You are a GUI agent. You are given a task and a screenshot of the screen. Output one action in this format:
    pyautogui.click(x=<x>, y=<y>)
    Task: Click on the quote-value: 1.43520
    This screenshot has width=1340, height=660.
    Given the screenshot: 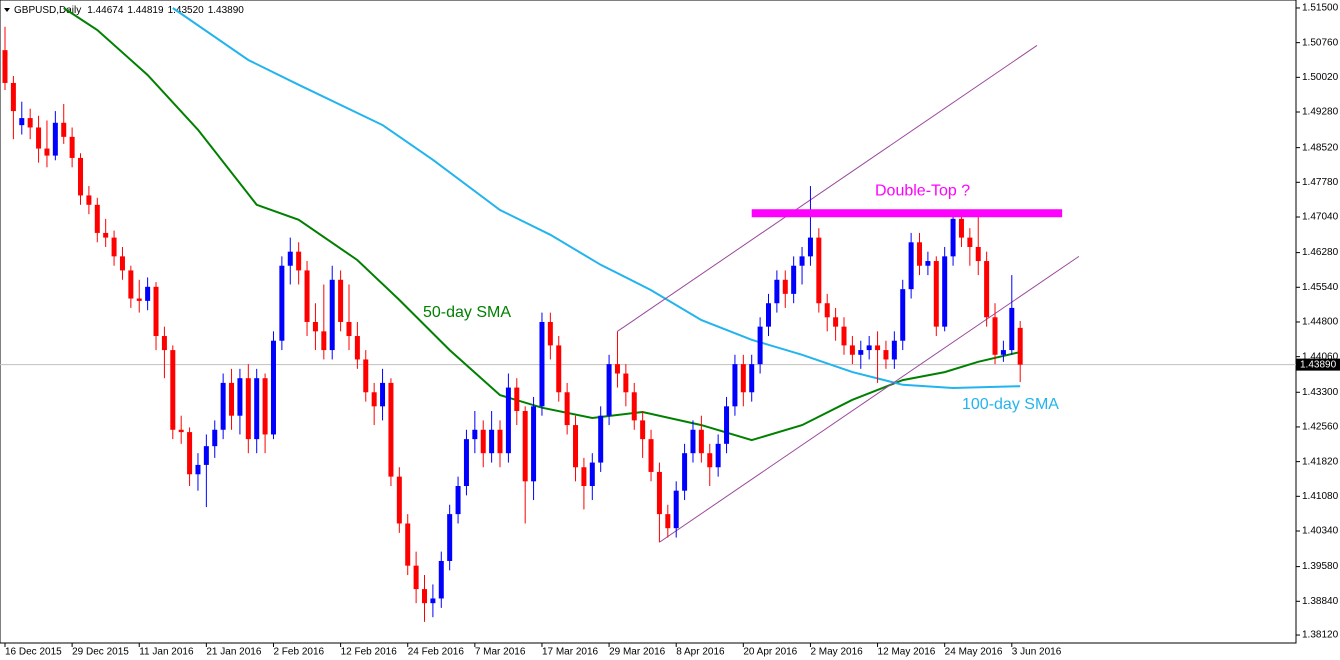 What is the action you would take?
    pyautogui.click(x=186, y=10)
    